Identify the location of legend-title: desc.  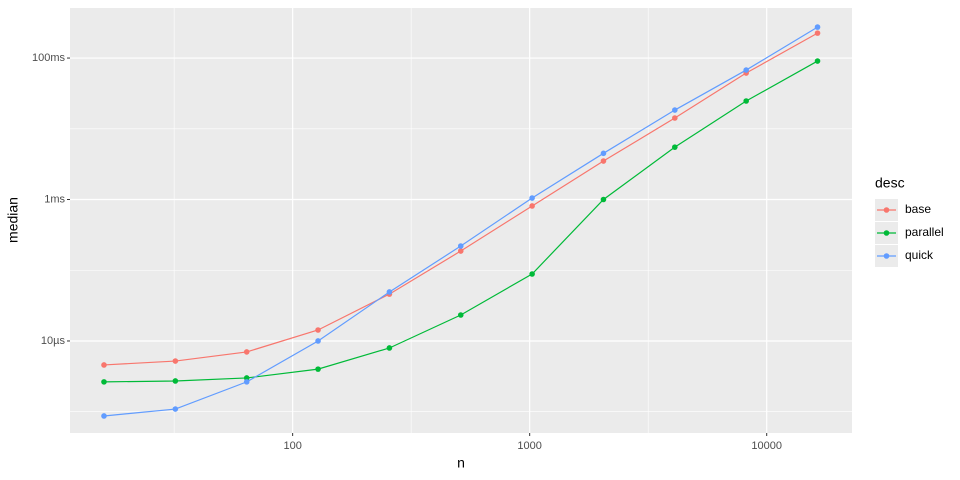
(890, 183).